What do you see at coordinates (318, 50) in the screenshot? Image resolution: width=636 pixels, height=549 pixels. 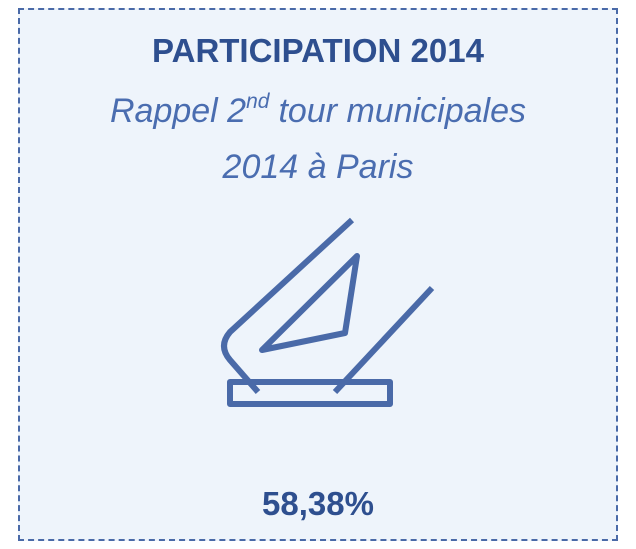 I see `title: PARTICIPATION 2014` at bounding box center [318, 50].